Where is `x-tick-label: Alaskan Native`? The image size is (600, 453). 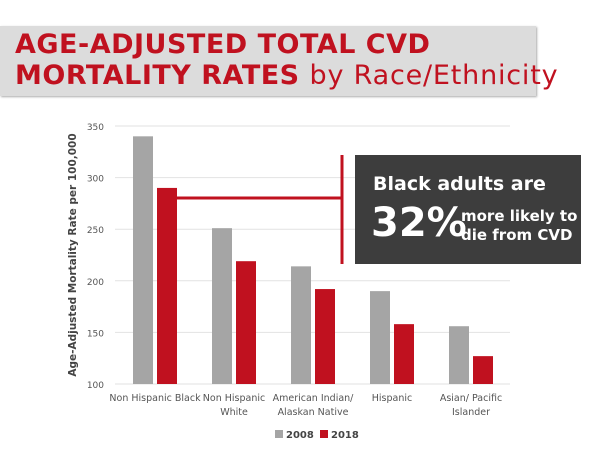 x-tick-label: Alaskan Native is located at coordinates (313, 412).